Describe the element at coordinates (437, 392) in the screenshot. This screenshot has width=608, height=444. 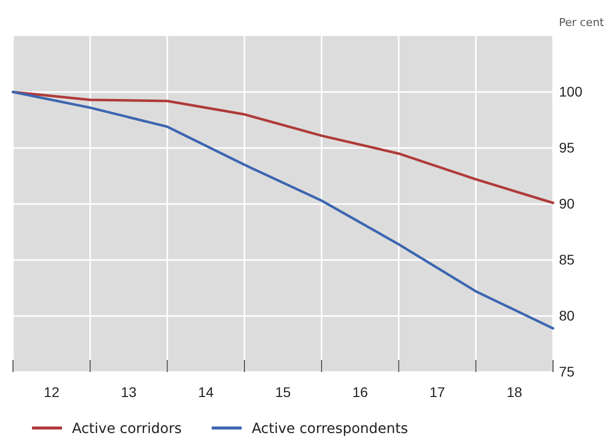
I see `x-tick-label: 17` at that location.